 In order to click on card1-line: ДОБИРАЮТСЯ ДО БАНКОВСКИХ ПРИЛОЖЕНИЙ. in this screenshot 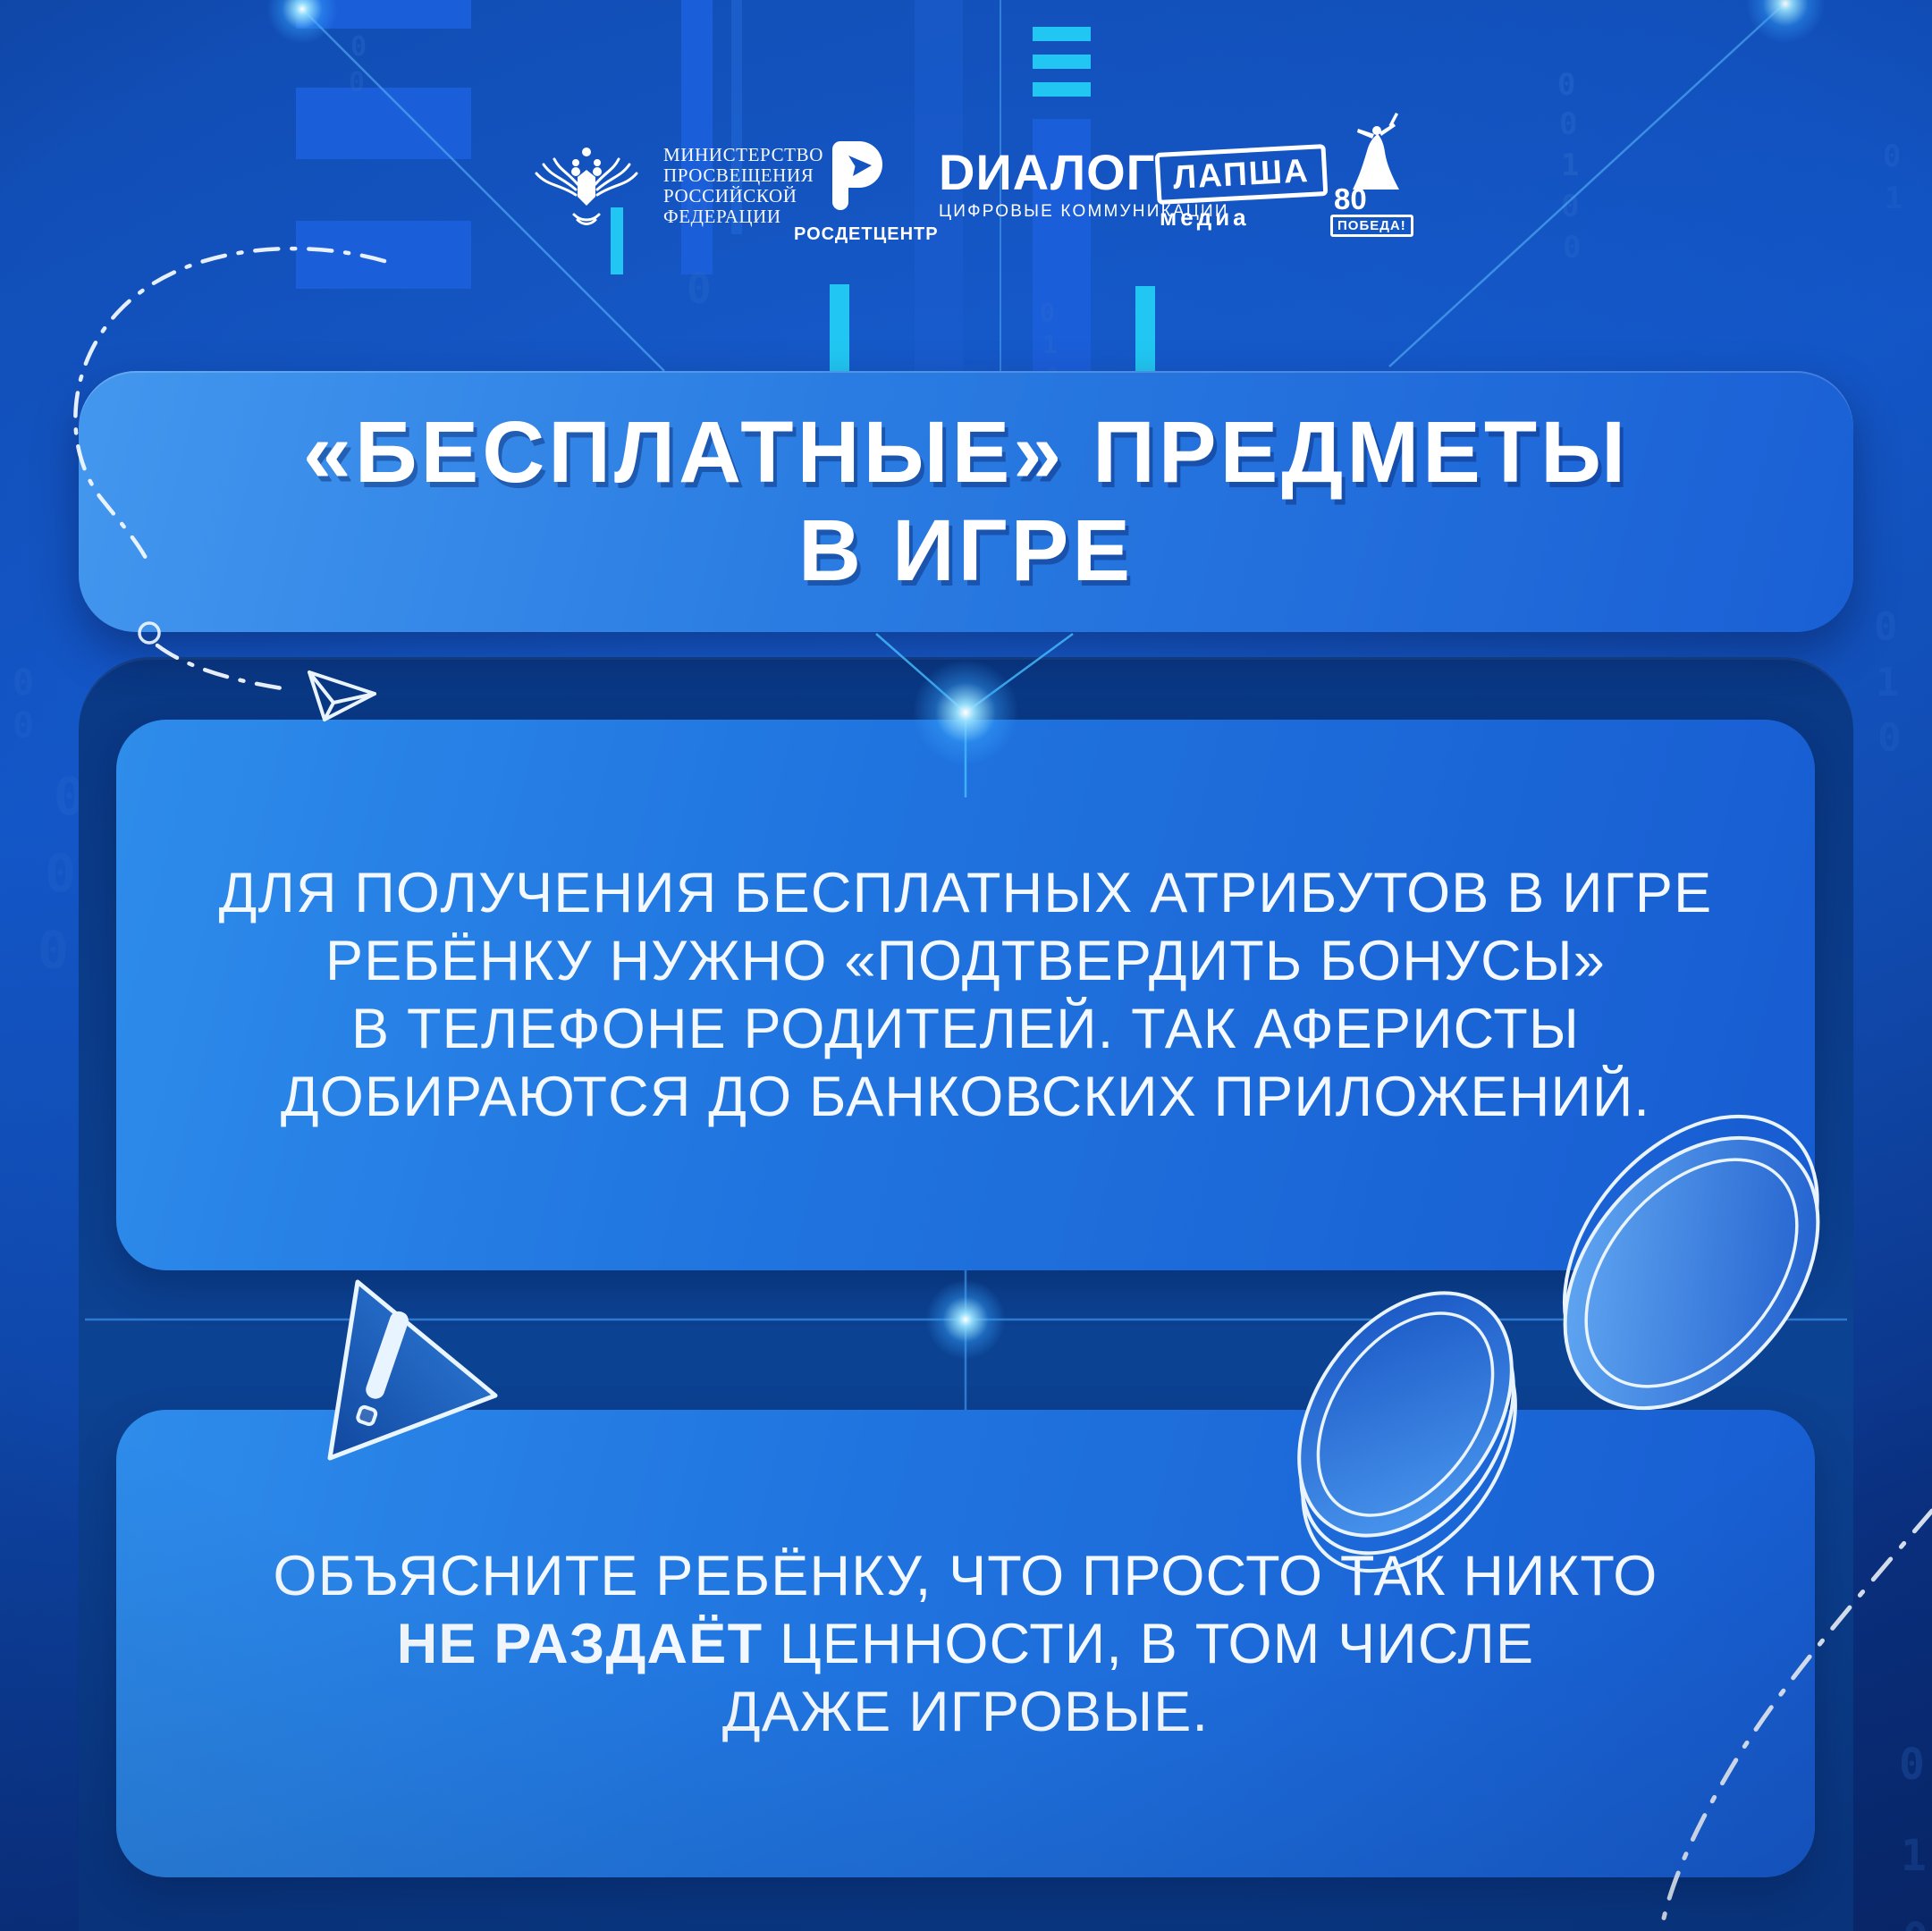, I will do `click(965, 1097)`.